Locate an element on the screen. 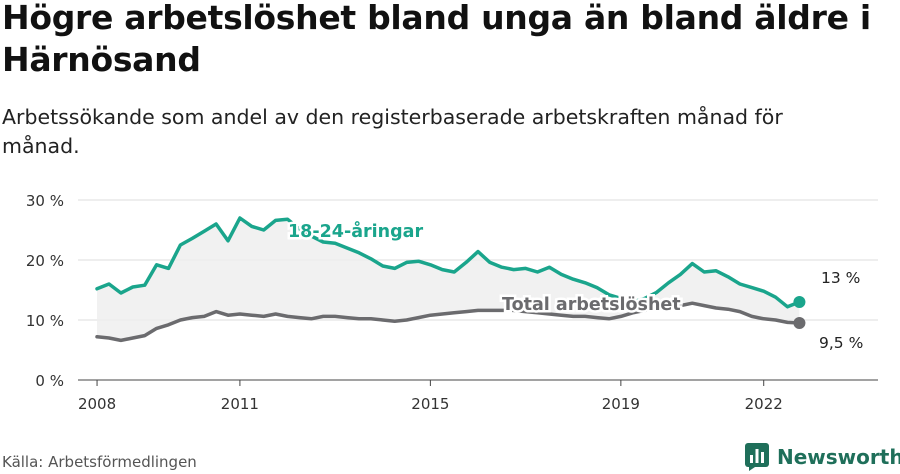  x-tick-label: 2019 is located at coordinates (621, 404).